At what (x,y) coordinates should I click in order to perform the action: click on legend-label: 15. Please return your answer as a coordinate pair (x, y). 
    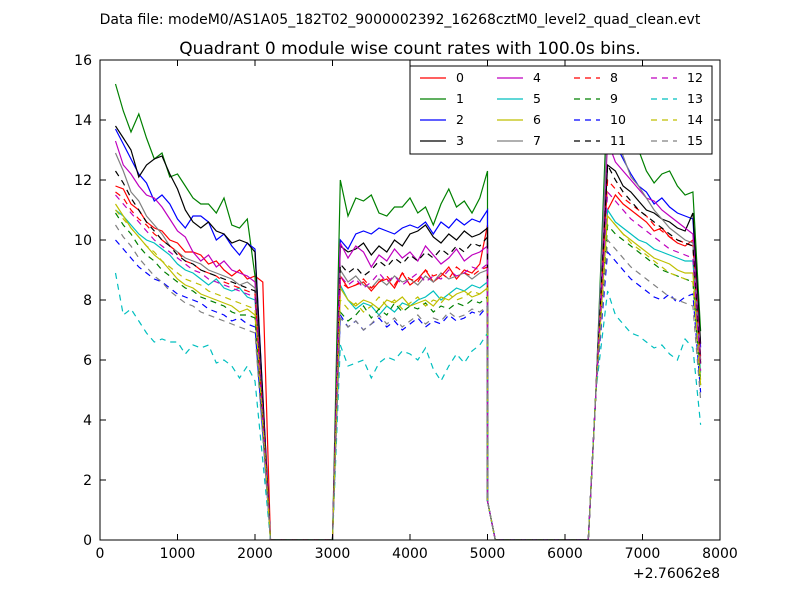
    Looking at the image, I should click on (695, 140).